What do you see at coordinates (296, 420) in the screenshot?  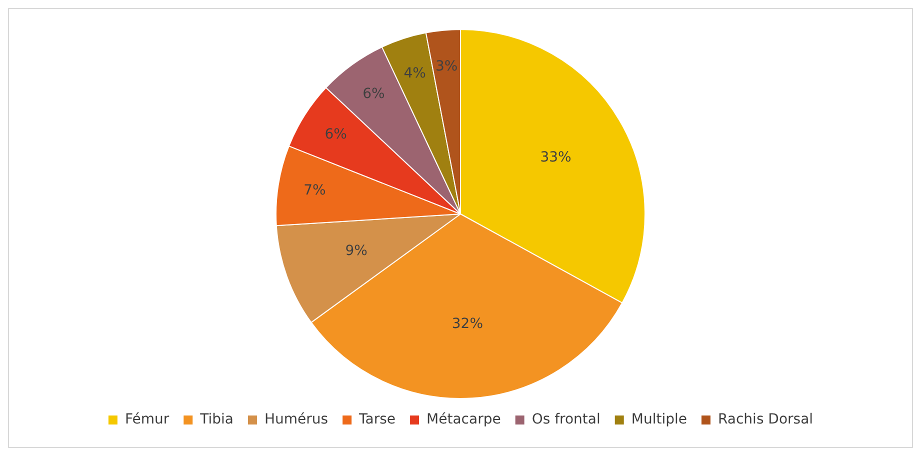 I see `legend-label: Humérus` at bounding box center [296, 420].